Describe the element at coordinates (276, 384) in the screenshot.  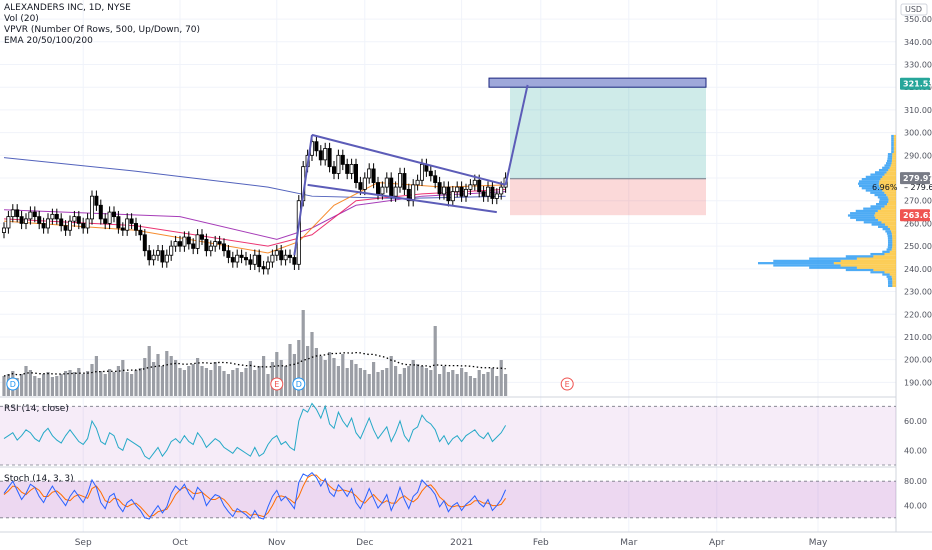
I see `earnings-marker-label: E` at that location.